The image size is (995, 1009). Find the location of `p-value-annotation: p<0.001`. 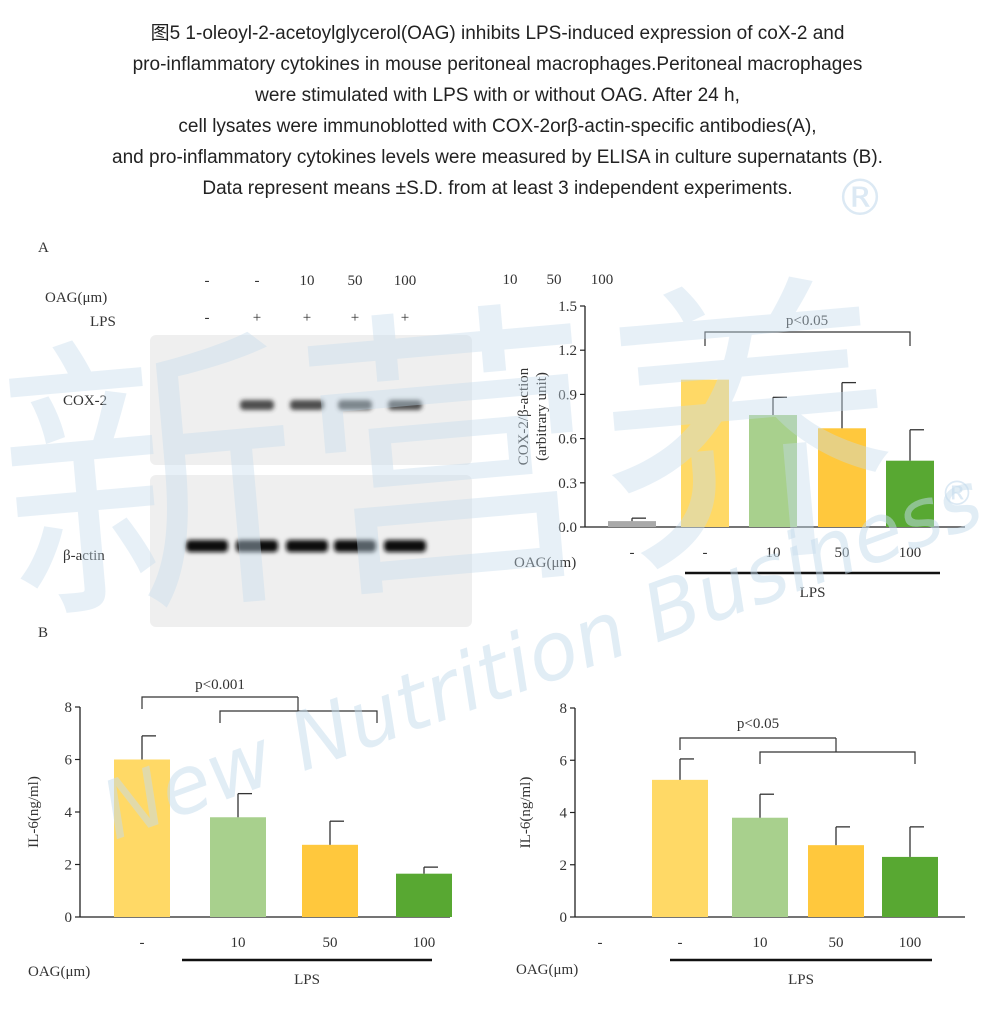

p-value-annotation: p<0.001 is located at coordinates (220, 685).